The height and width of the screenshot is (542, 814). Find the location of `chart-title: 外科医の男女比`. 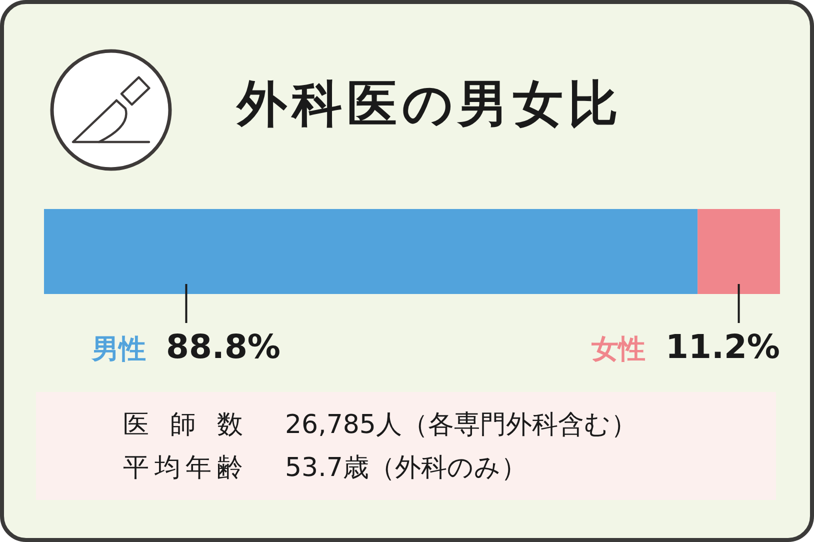

chart-title: 外科医の男女比 is located at coordinates (429, 104).